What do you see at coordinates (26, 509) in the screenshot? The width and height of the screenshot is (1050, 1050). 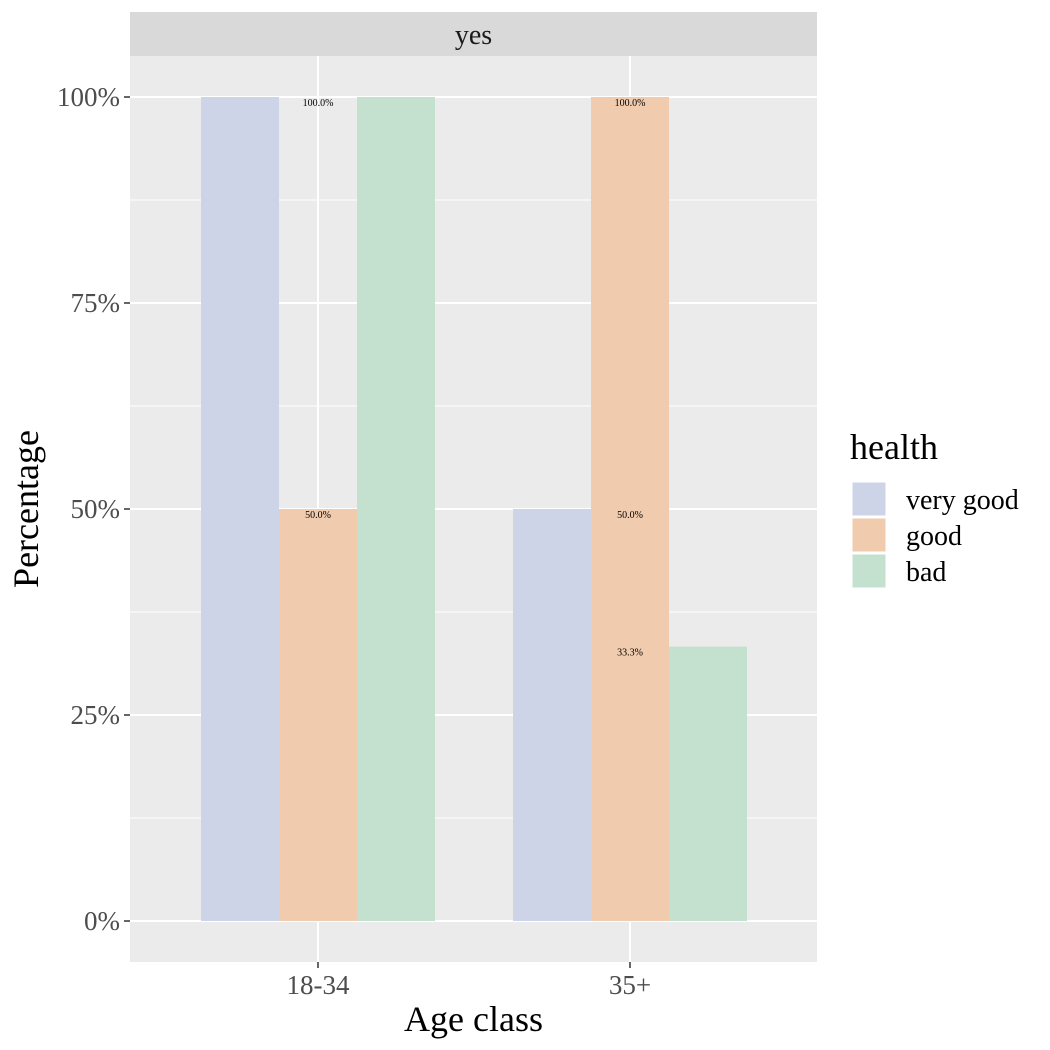 I see `y-axis-title: Percentage` at bounding box center [26, 509].